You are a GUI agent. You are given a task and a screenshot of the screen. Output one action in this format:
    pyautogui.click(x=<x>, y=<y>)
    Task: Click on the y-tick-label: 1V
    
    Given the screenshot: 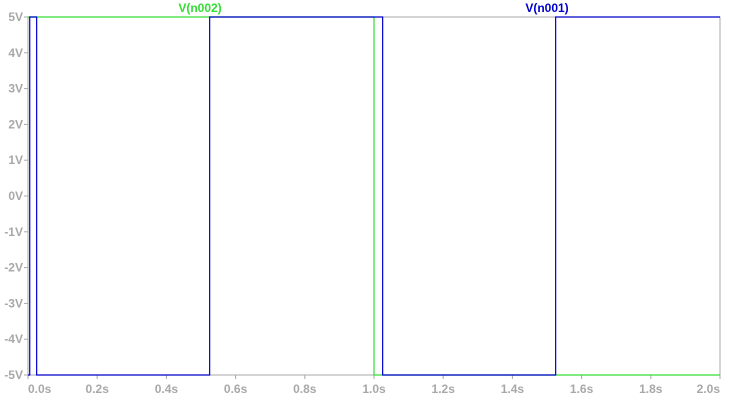 What is the action you would take?
    pyautogui.click(x=15, y=160)
    